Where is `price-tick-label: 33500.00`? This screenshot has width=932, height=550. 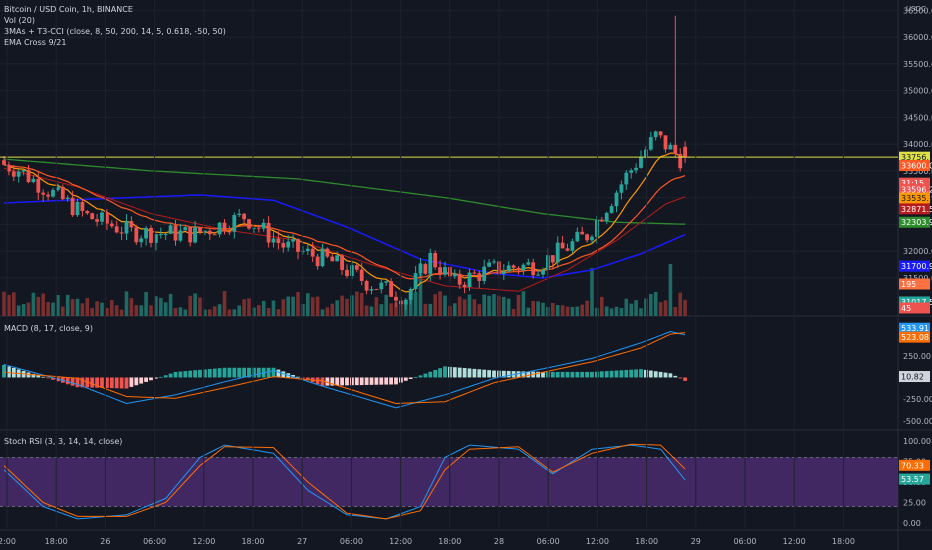
price-tick-label: 33500.00 is located at coordinates (917, 171).